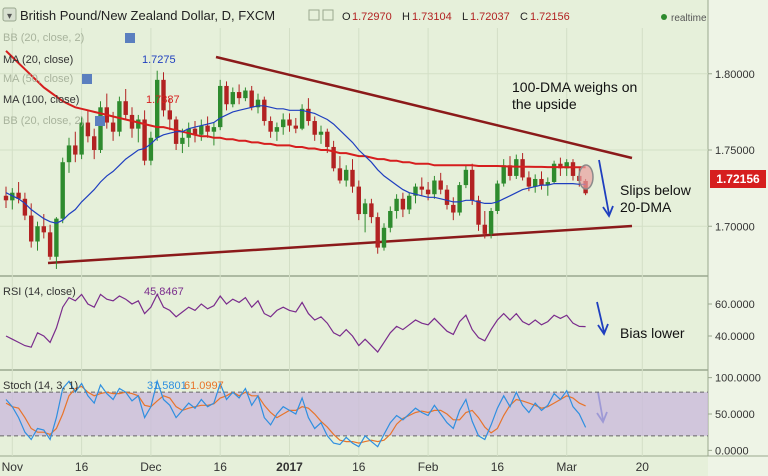 The image size is (768, 476). Describe the element at coordinates (38, 60) in the screenshot. I see `legend-ma20: MA (20, close)` at that location.